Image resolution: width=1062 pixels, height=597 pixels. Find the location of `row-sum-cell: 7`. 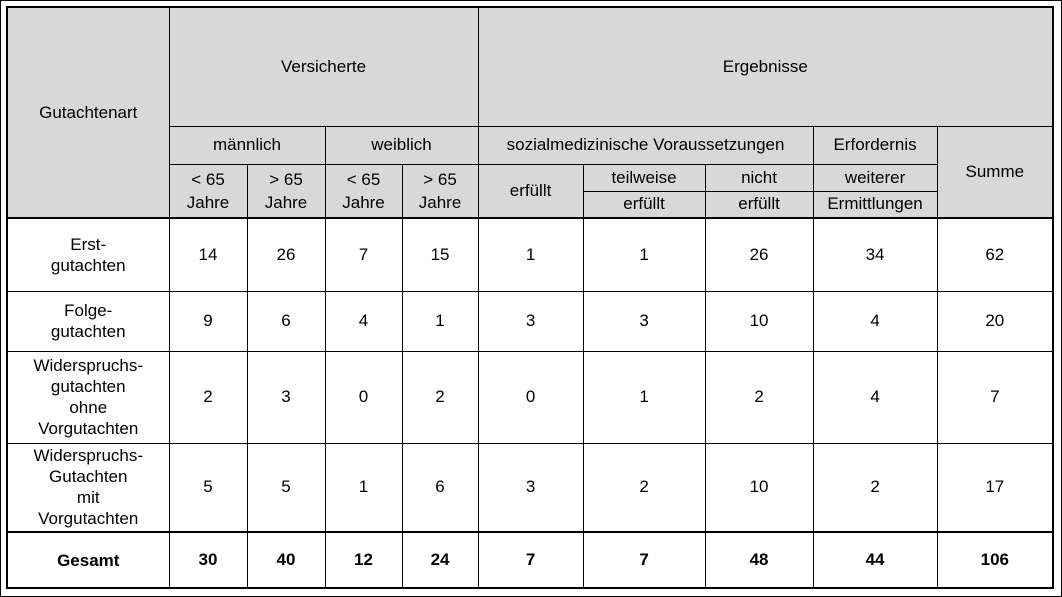

row-sum-cell: 7 is located at coordinates (995, 397).